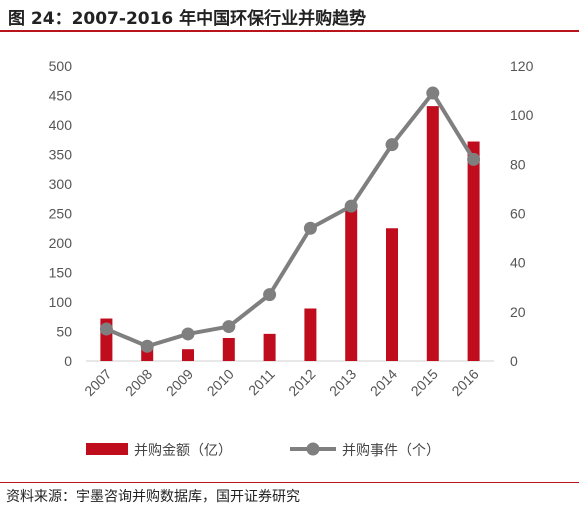  I want to click on y-left-tick-label: 150, so click(61, 273).